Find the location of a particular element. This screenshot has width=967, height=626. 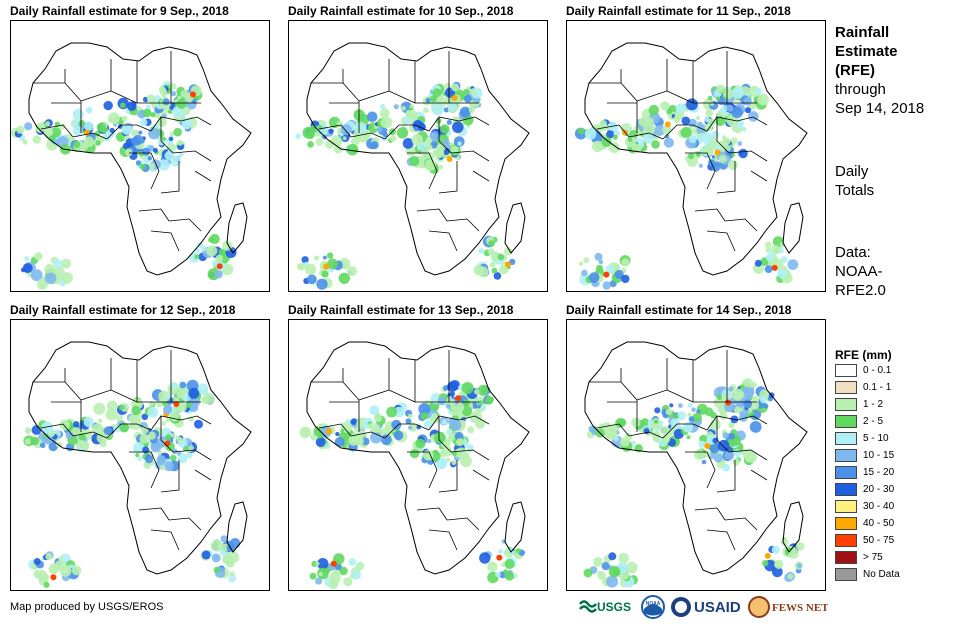

side-totals: Daily Totals is located at coordinates (854, 181).